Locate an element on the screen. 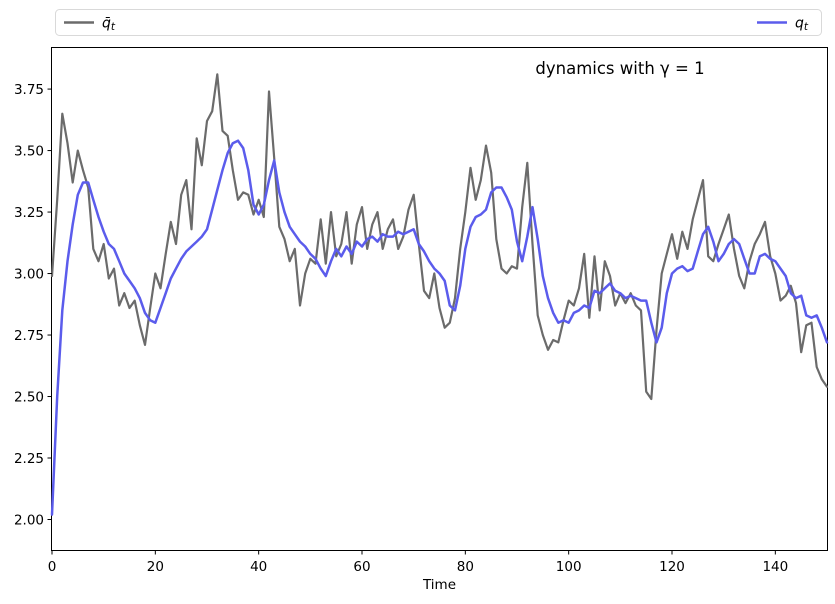 The width and height of the screenshot is (835, 604). x-tick-label: 80 is located at coordinates (465, 567).